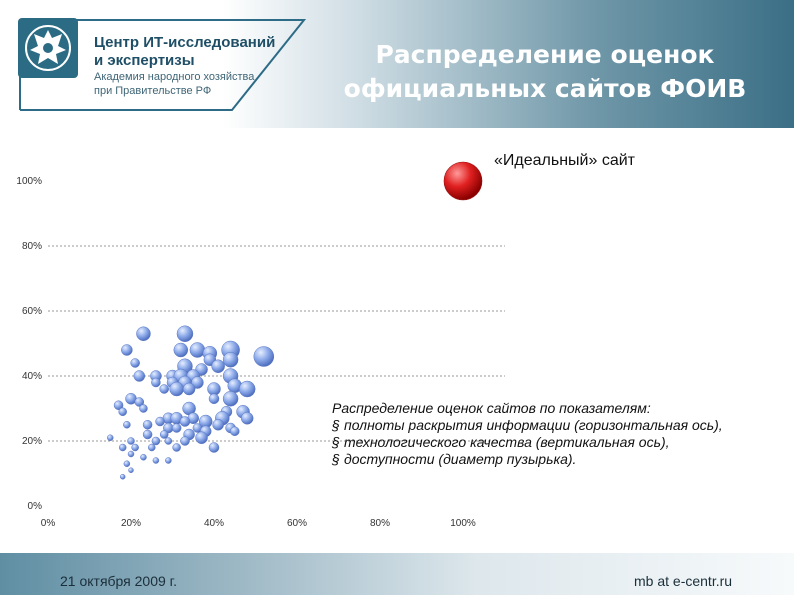 Image resolution: width=794 pixels, height=595 pixels. Describe the element at coordinates (32, 441) in the screenshot. I see `y-tick-label: 20%` at that location.